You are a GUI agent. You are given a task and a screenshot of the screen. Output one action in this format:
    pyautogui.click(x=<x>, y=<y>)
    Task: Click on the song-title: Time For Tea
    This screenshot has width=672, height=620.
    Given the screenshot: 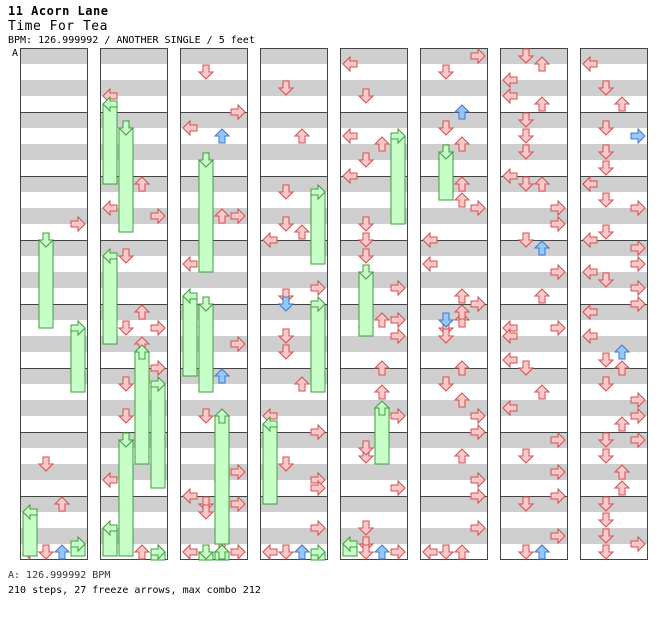 What is the action you would take?
    pyautogui.click(x=58, y=26)
    